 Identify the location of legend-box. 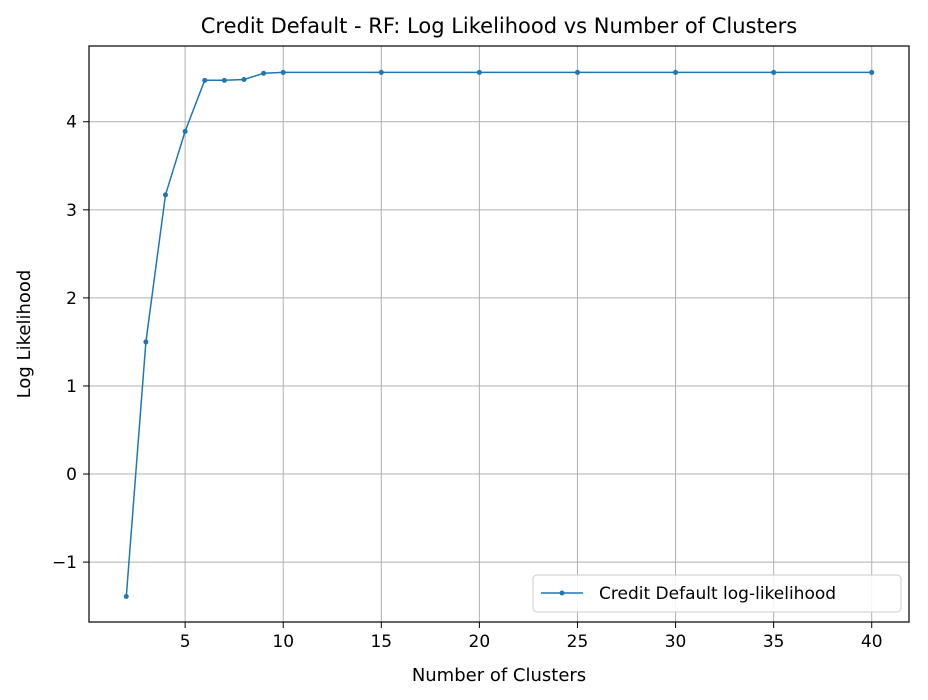
(717, 593).